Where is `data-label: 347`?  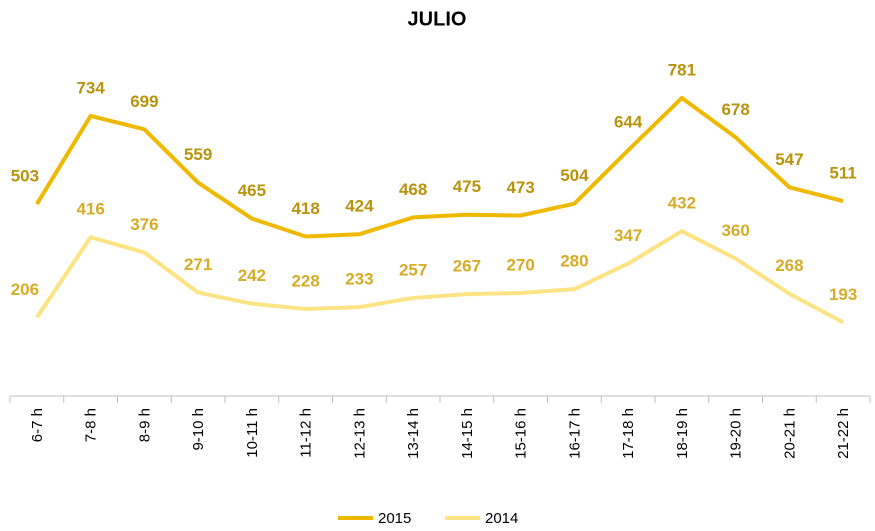
data-label: 347 is located at coordinates (628, 235).